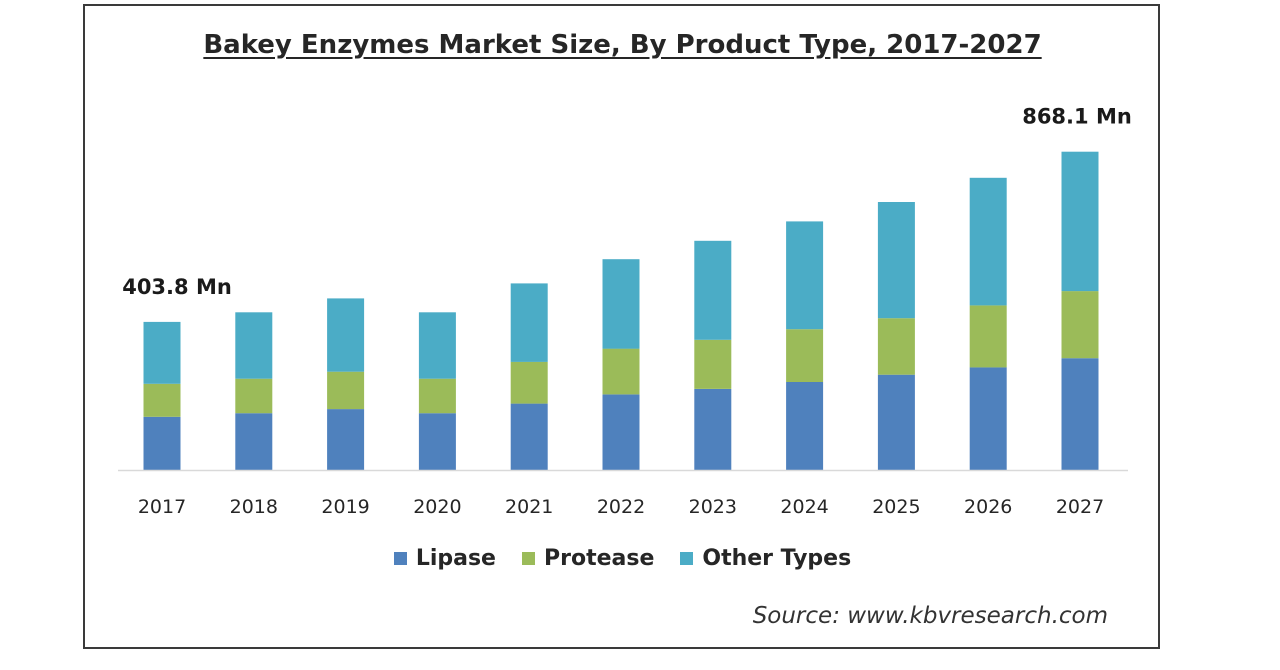 This screenshot has width=1280, height=670. Describe the element at coordinates (988, 507) in the screenshot. I see `x-tick-label-2026: 2026` at that location.